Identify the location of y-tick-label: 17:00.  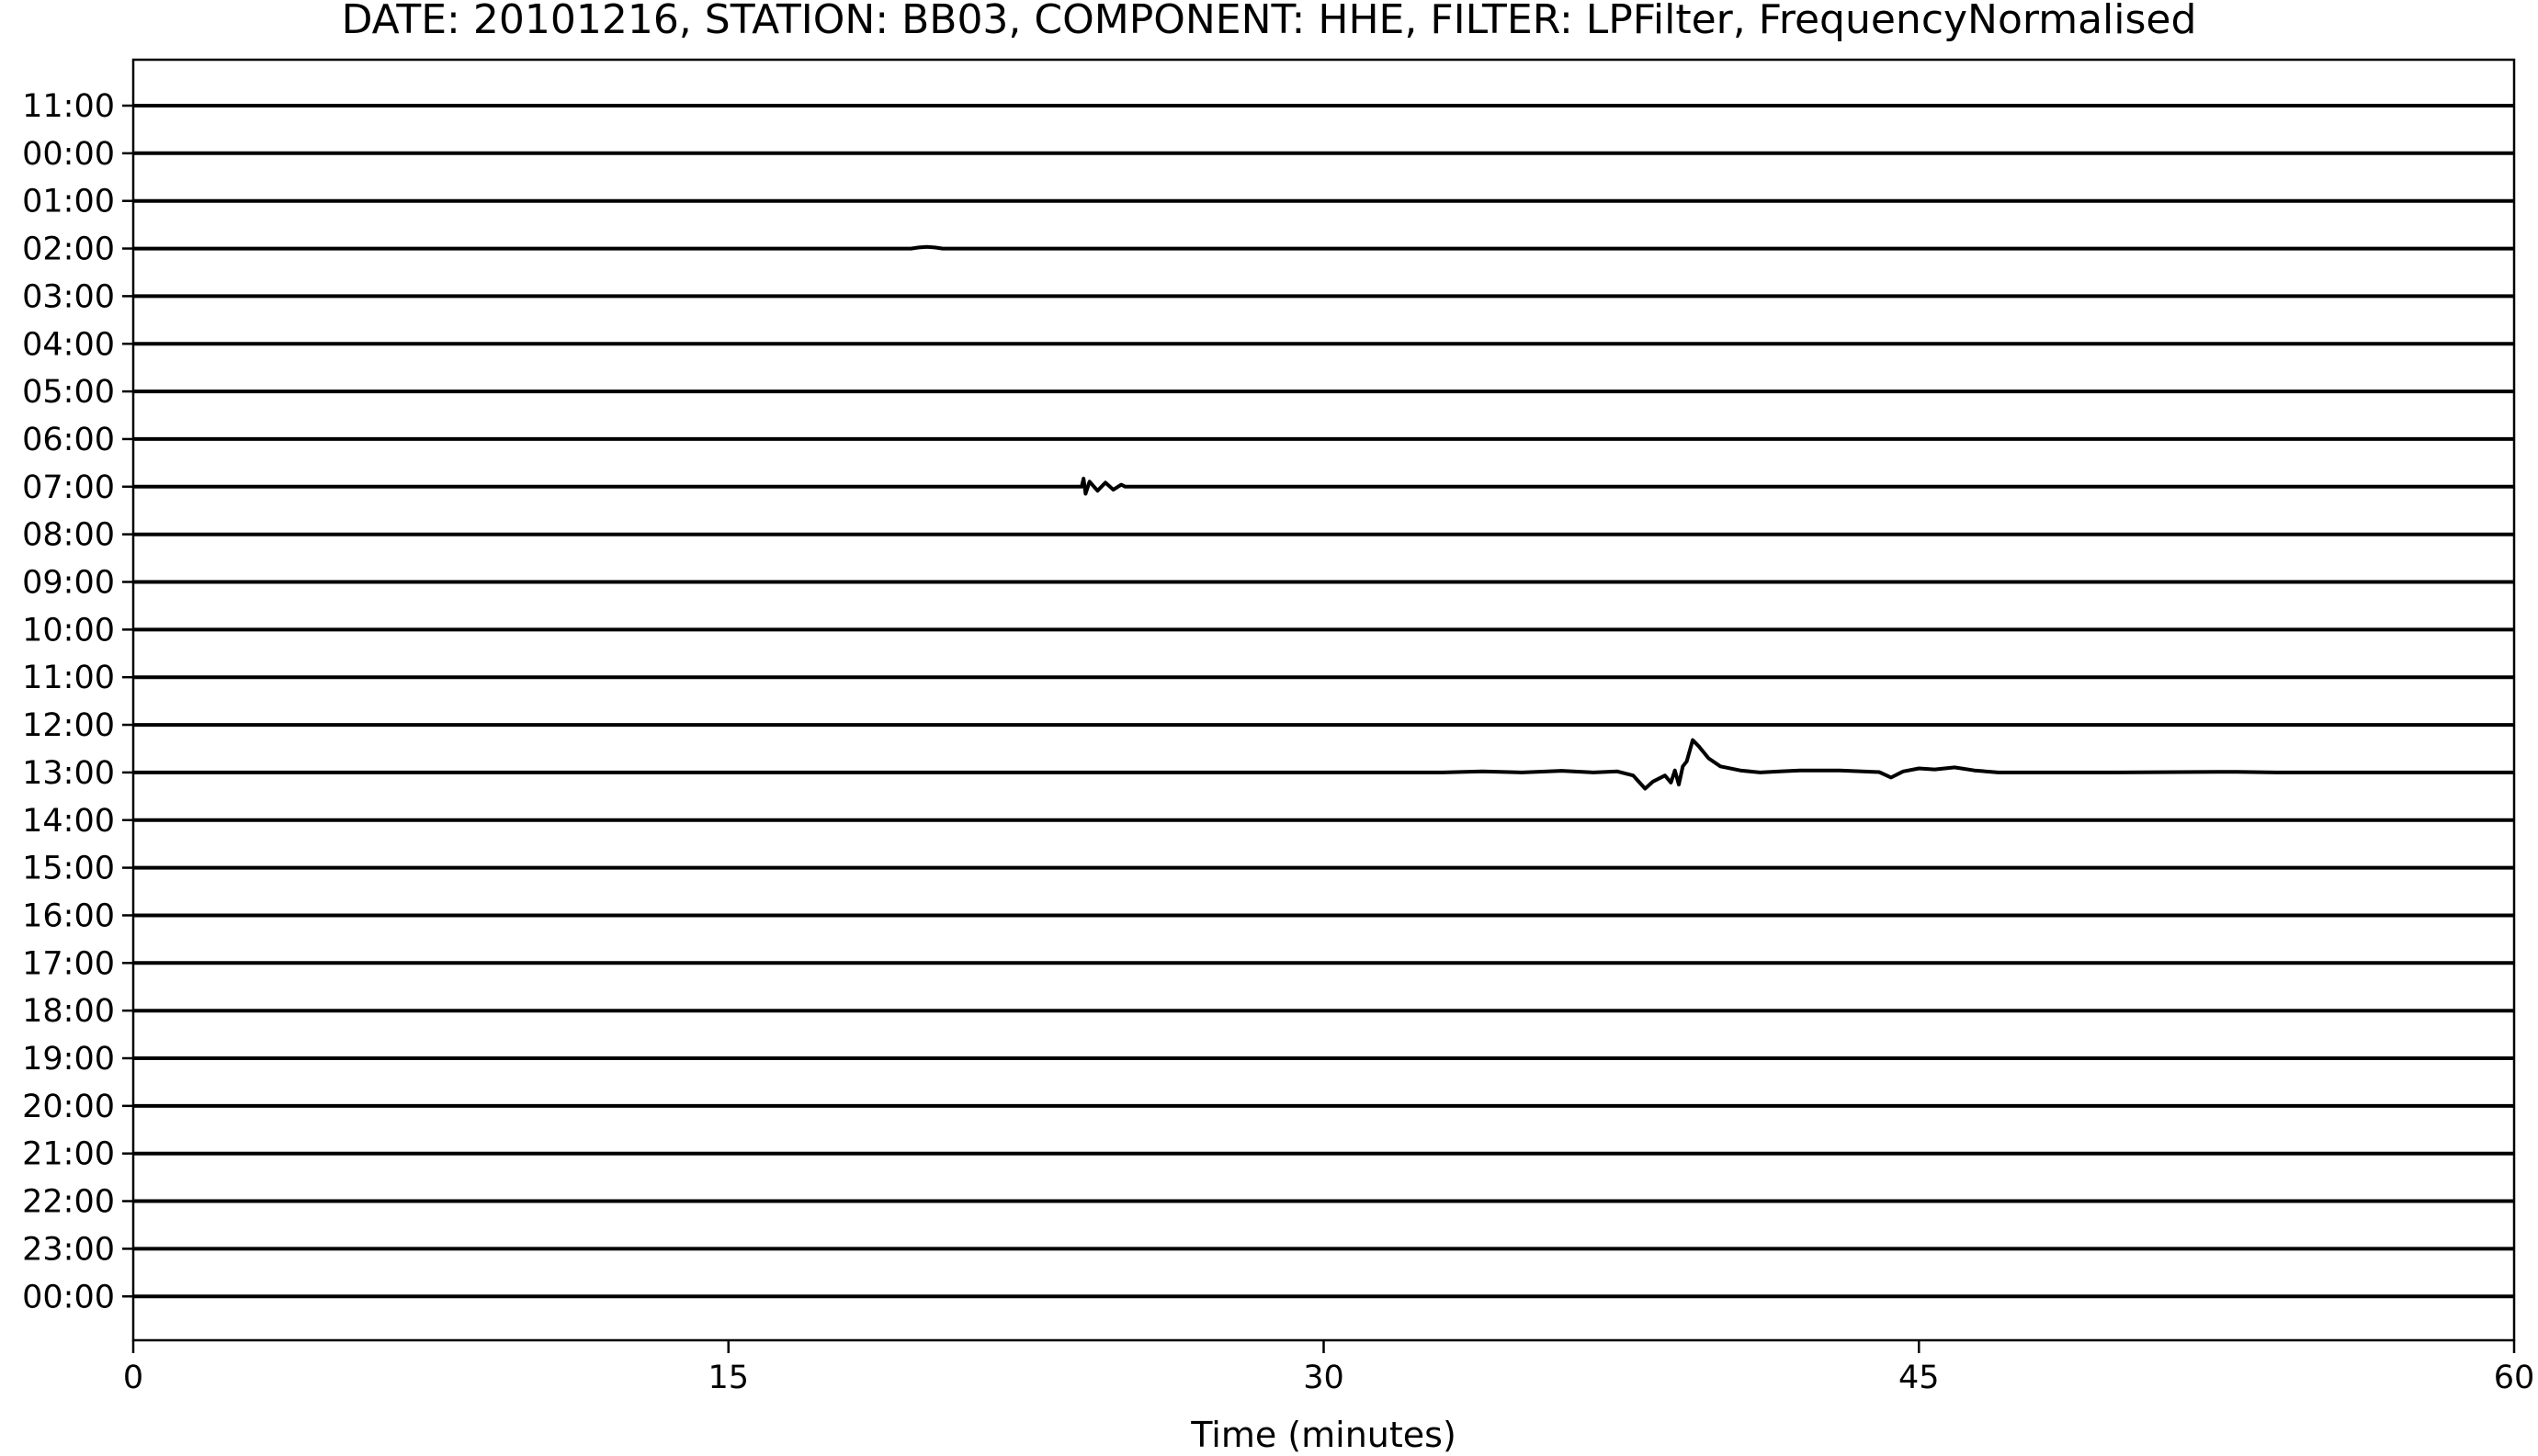
(68, 963).